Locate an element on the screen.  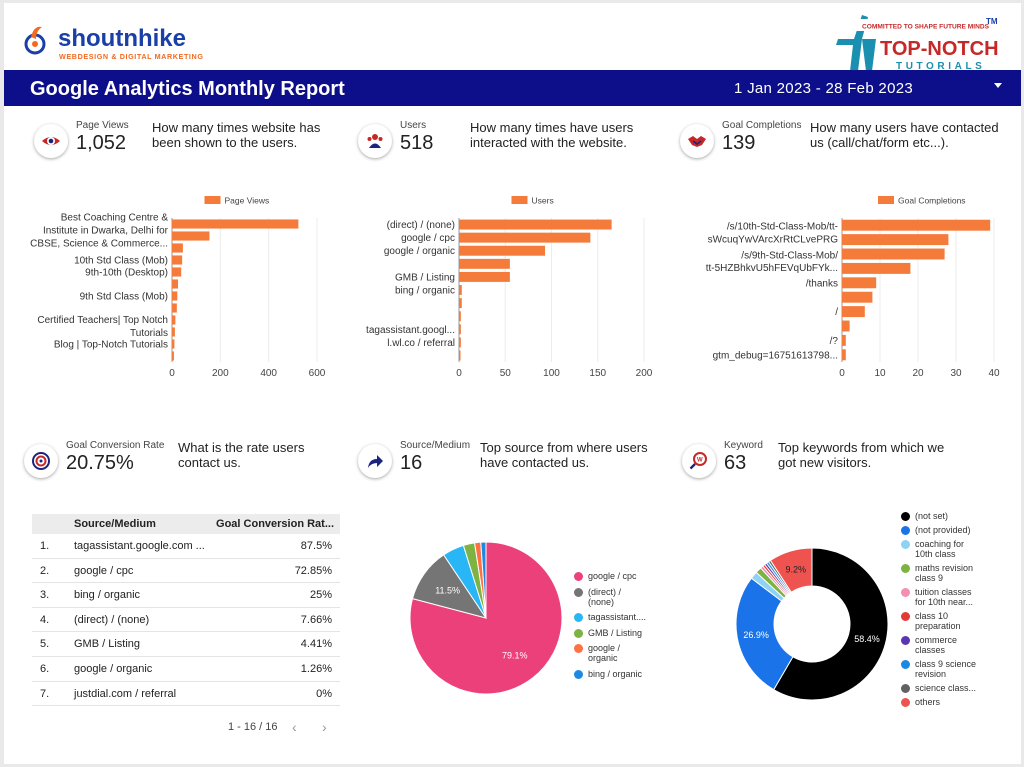
keyword-search-icon: W is located at coordinates (699, 461).